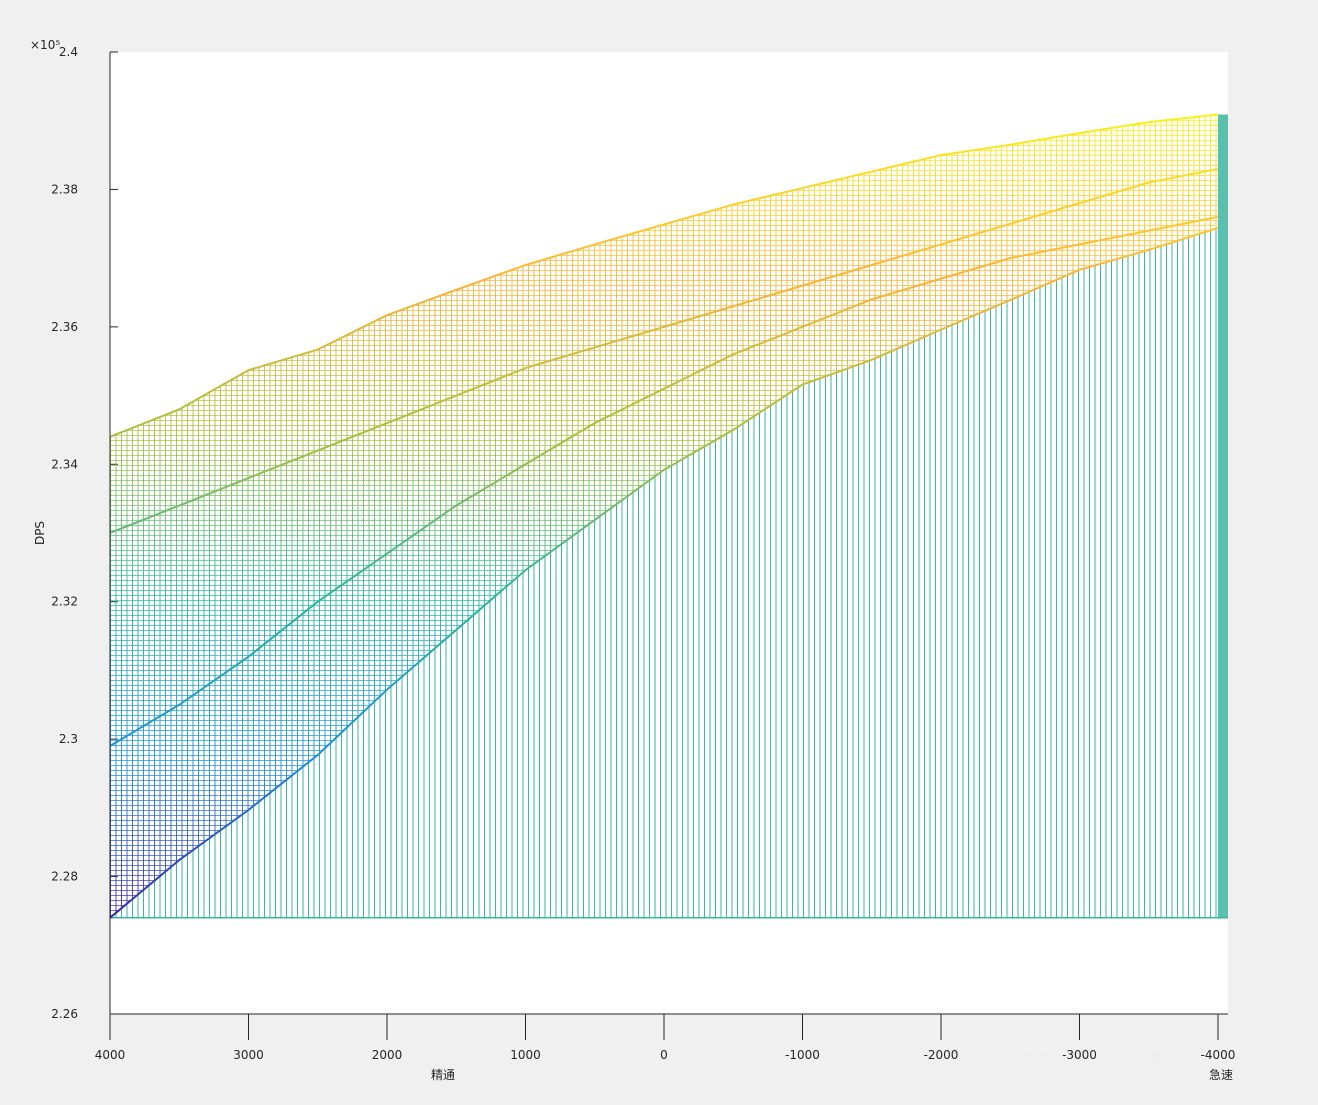 The height and width of the screenshot is (1105, 1318). I want to click on y-tick-label: 2.34, so click(64, 464).